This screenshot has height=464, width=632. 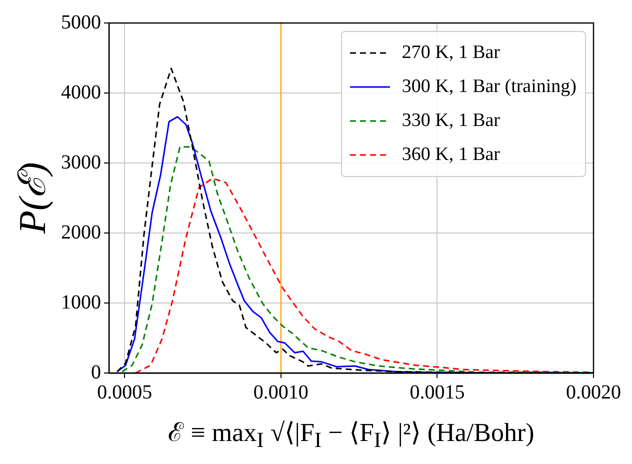 What do you see at coordinates (593, 392) in the screenshot?
I see `x-tick-label: 0.0020` at bounding box center [593, 392].